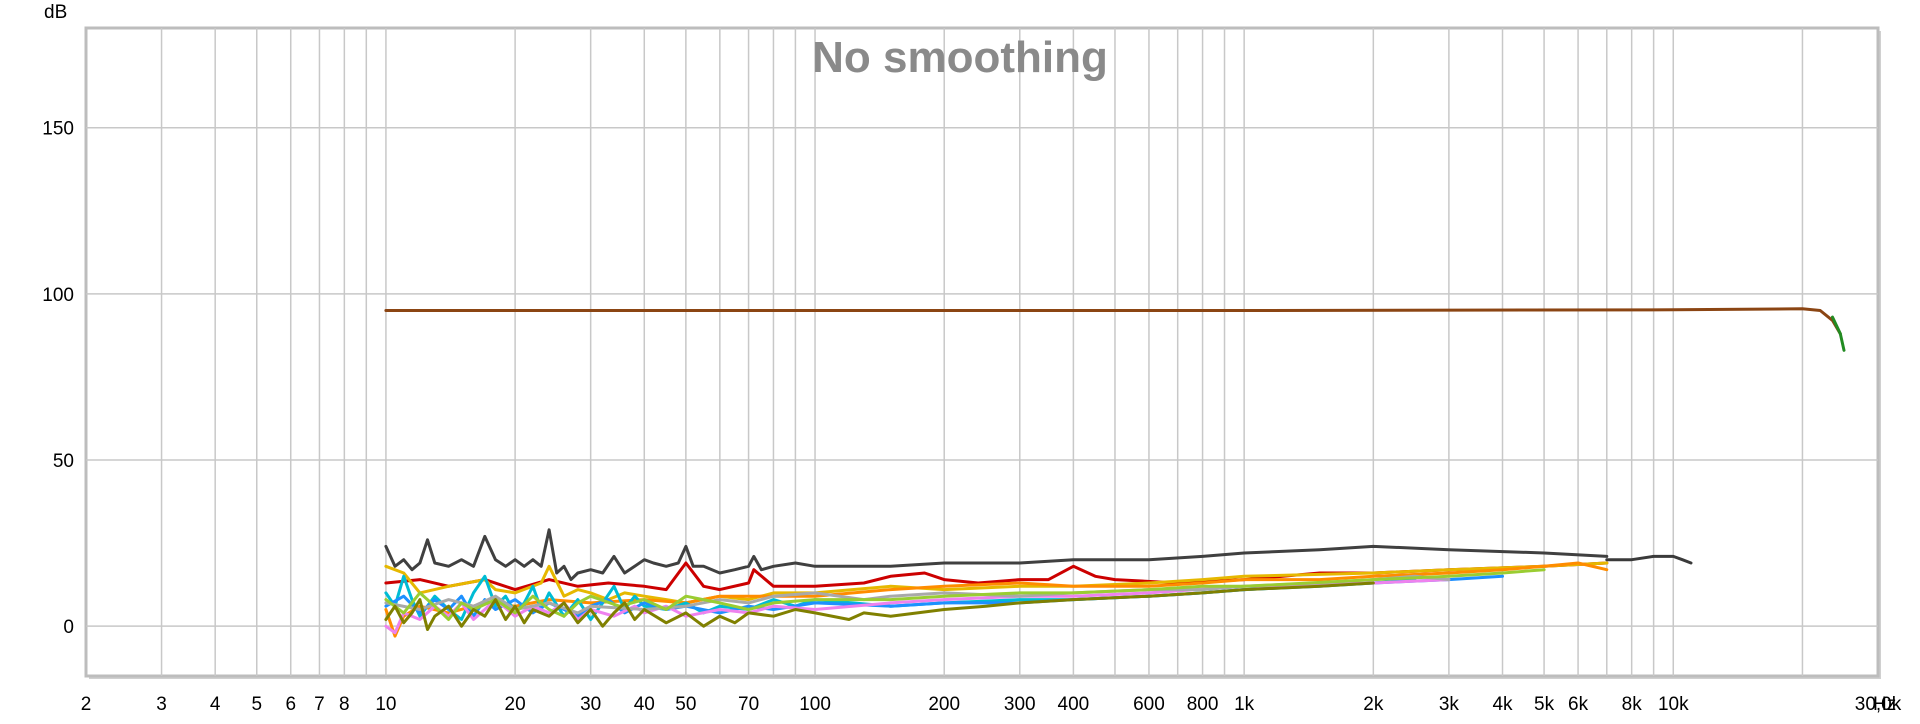 Image resolution: width=1920 pixels, height=724 pixels. What do you see at coordinates (1149, 704) in the screenshot?
I see `x-tick-label: 600` at bounding box center [1149, 704].